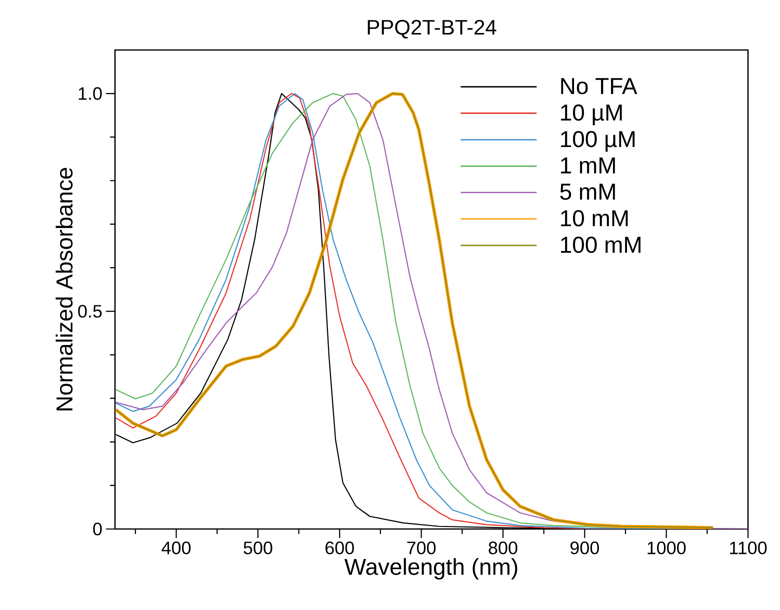 The width and height of the screenshot is (780, 610). What do you see at coordinates (600, 244) in the screenshot?
I see `legend-label: 100 mM` at bounding box center [600, 244].